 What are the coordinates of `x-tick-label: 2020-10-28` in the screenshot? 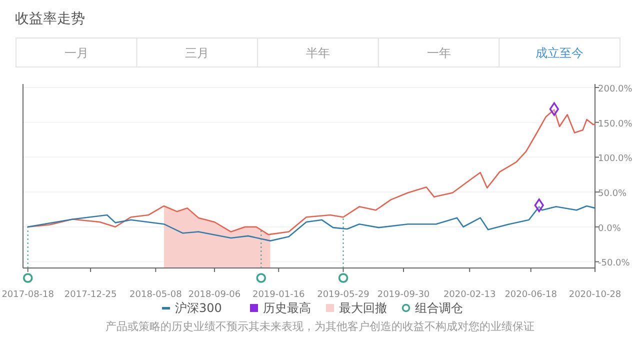 It's located at (595, 295).